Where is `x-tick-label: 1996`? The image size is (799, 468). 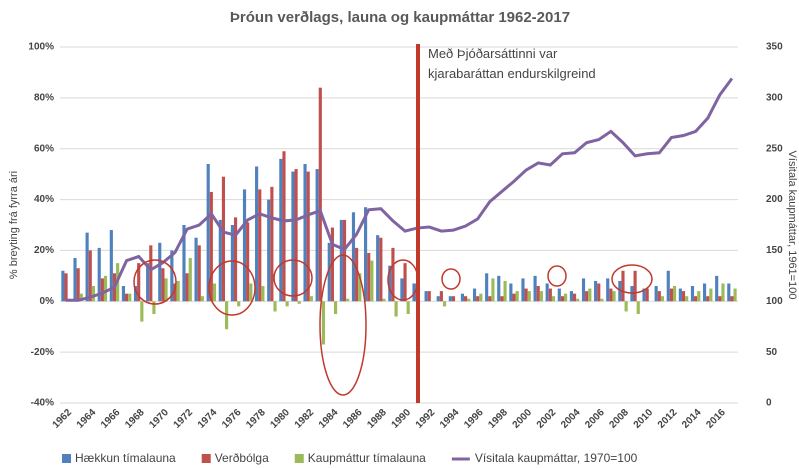 x-tick-label: 1996 is located at coordinates (474, 419).